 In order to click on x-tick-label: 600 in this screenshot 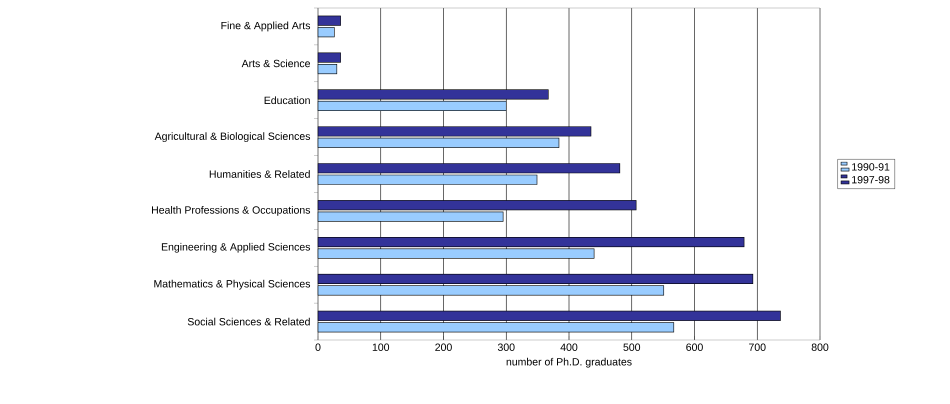, I will do `click(694, 347)`.